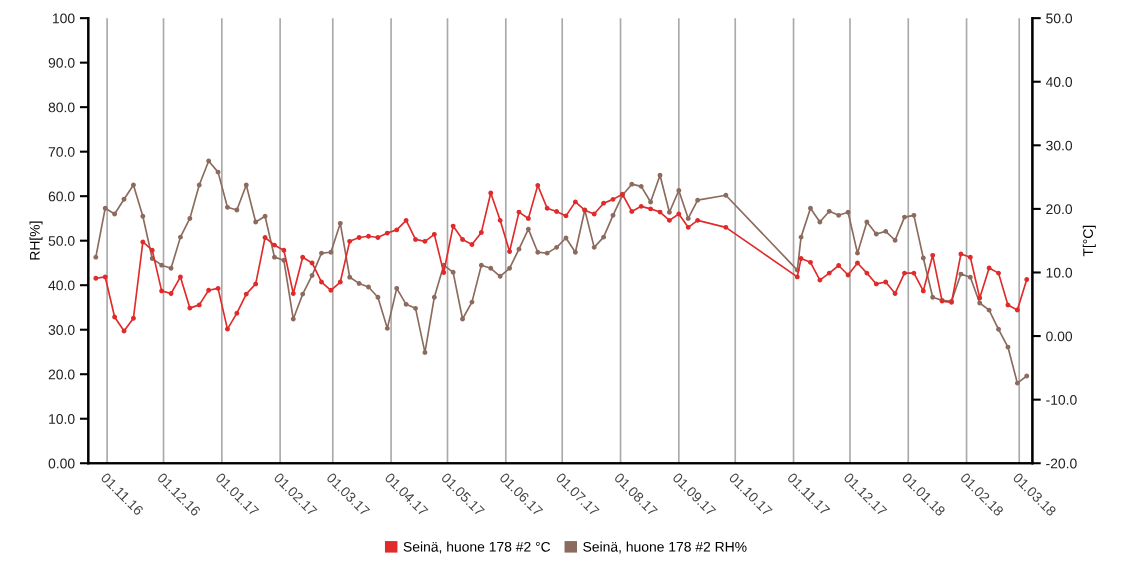  What do you see at coordinates (36, 240) in the screenshot?
I see `y-axis-title: RH[%]` at bounding box center [36, 240].